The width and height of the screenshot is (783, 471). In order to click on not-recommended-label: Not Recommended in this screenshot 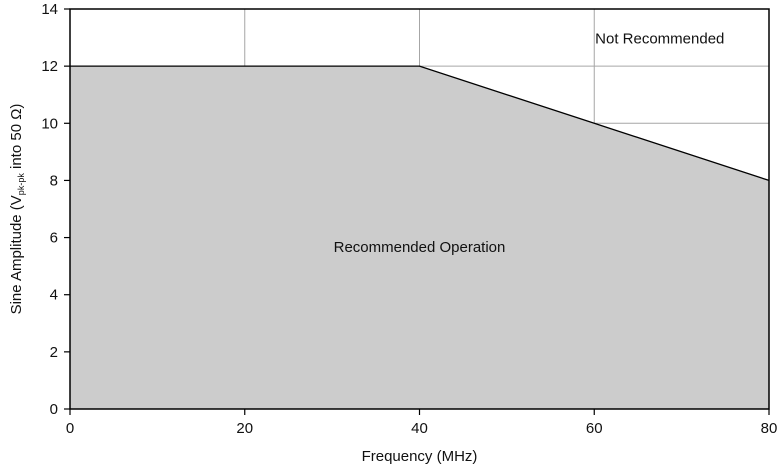, I will do `click(659, 38)`.